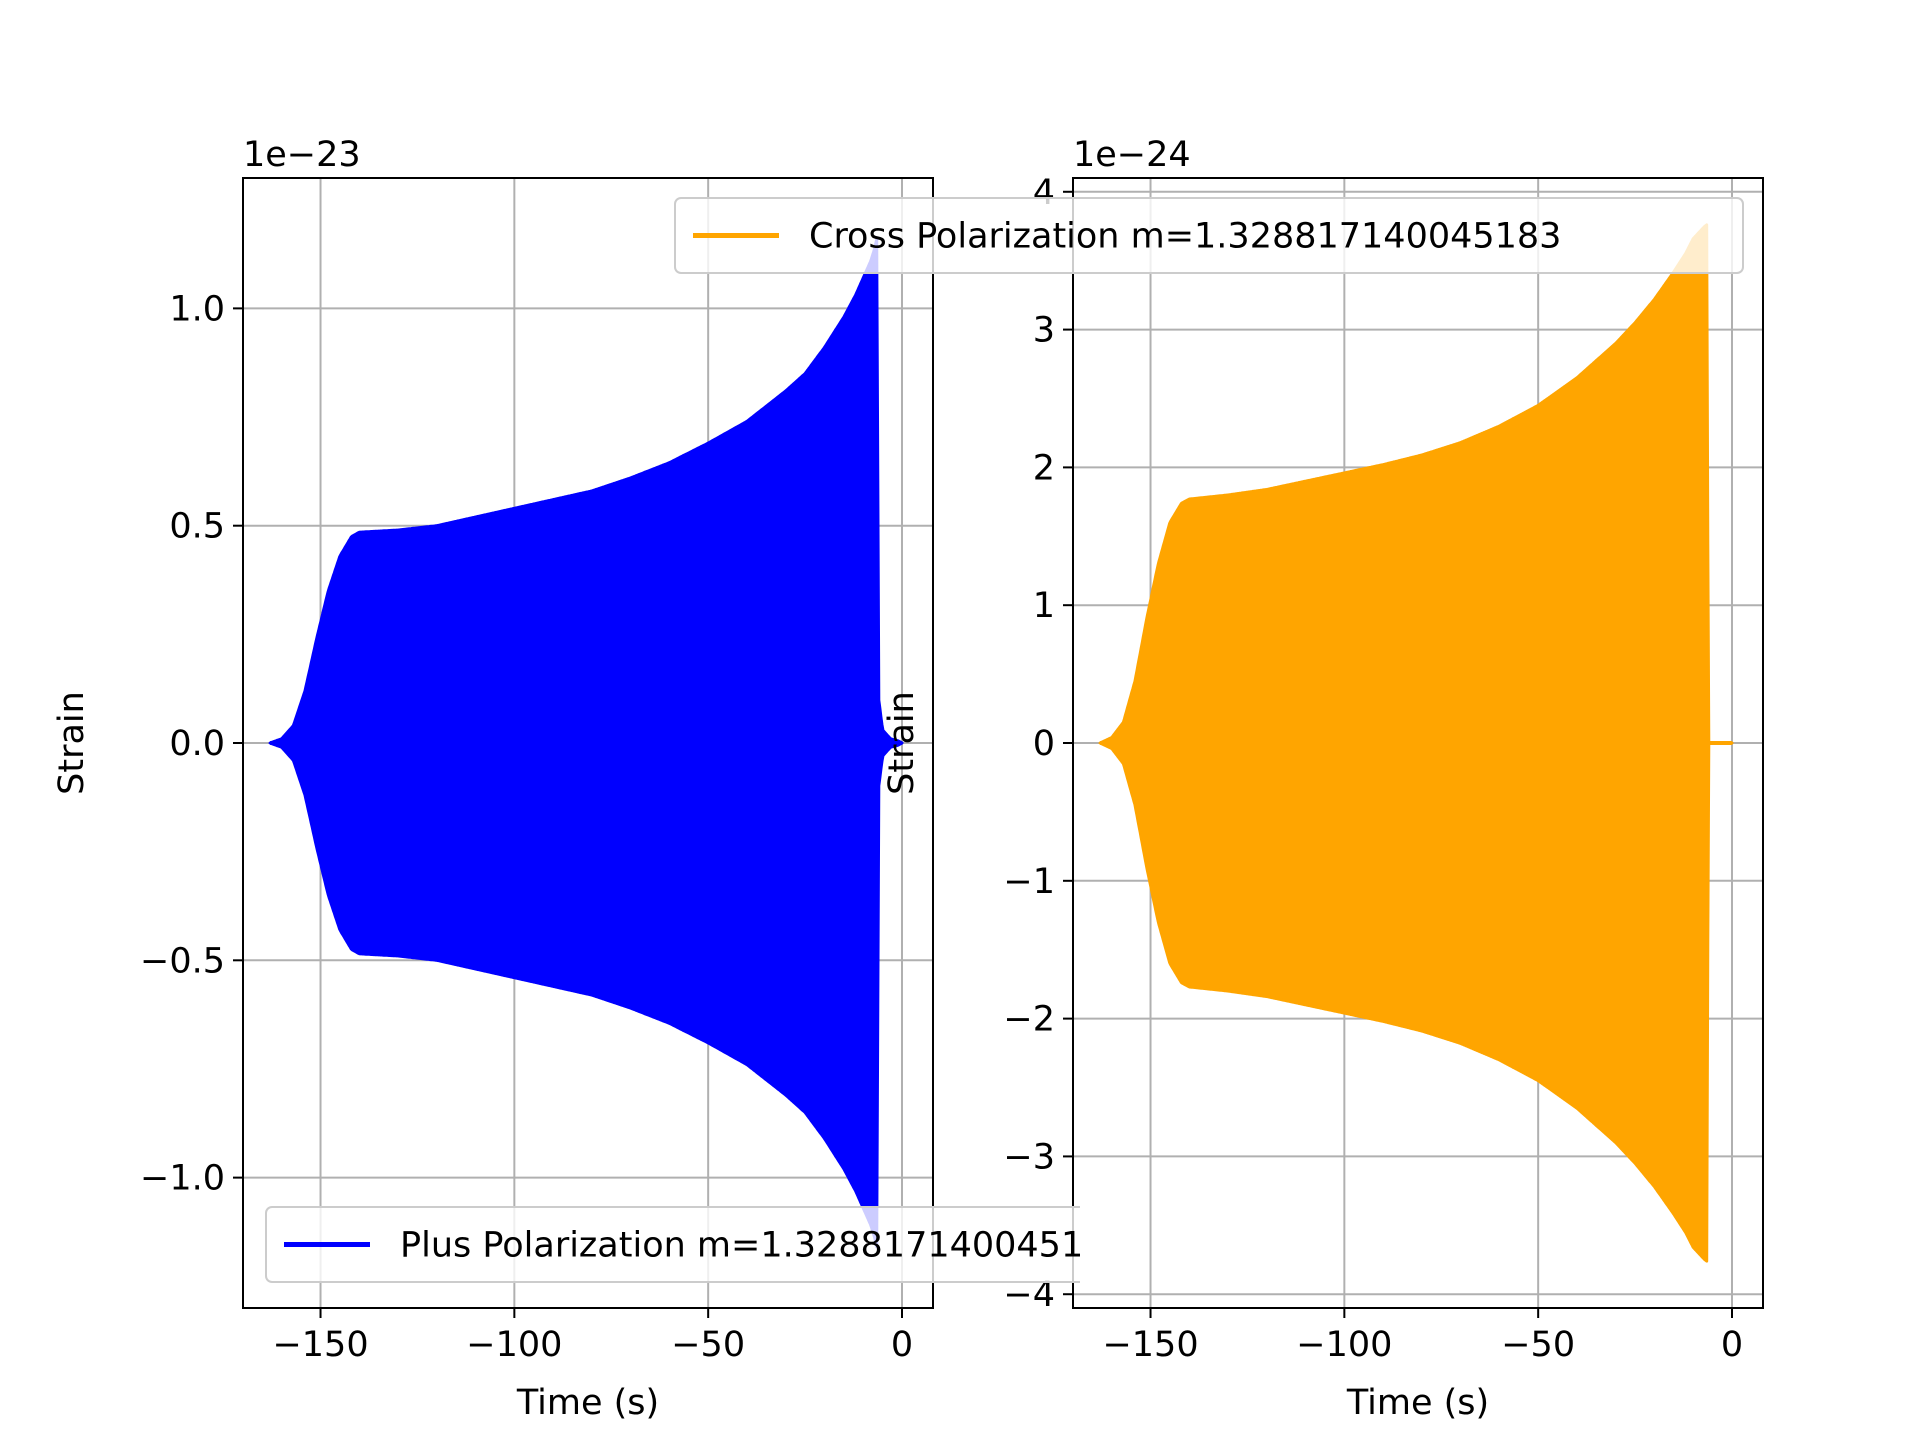 The width and height of the screenshot is (1920, 1440). I want to click on y-tick-label: 1, so click(1044, 606).